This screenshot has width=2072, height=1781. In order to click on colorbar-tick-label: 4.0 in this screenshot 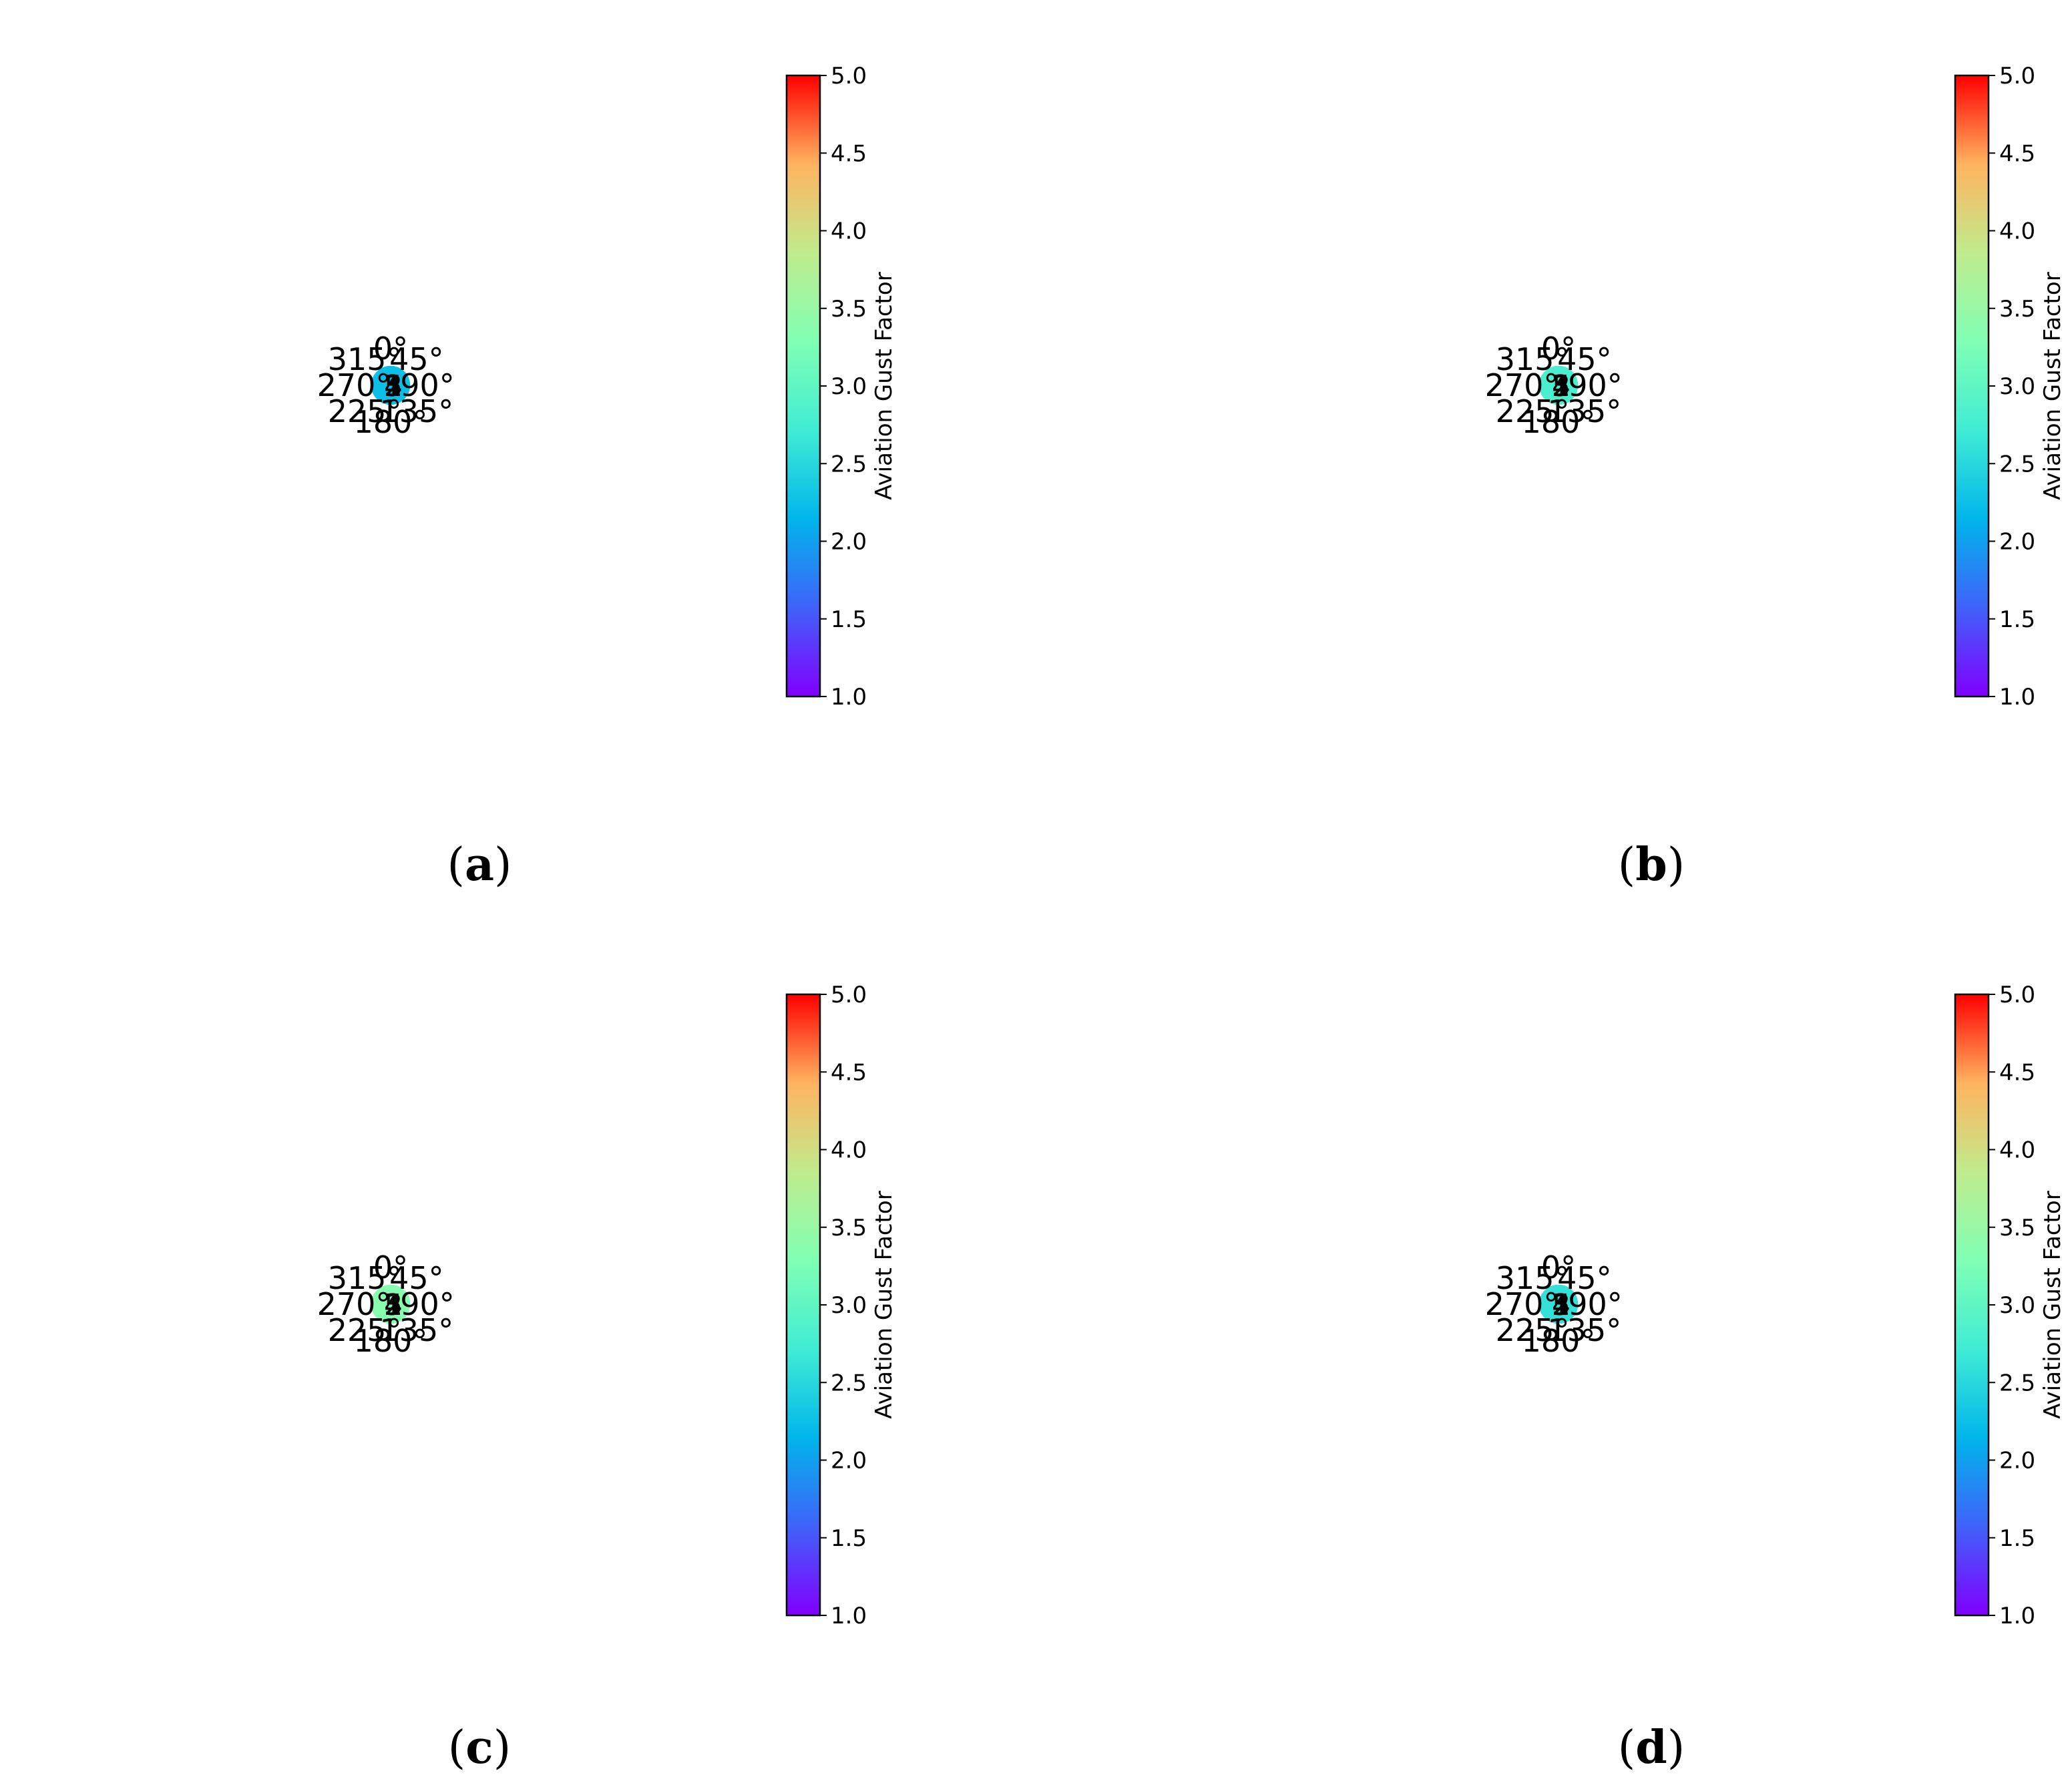, I will do `click(2017, 1150)`.